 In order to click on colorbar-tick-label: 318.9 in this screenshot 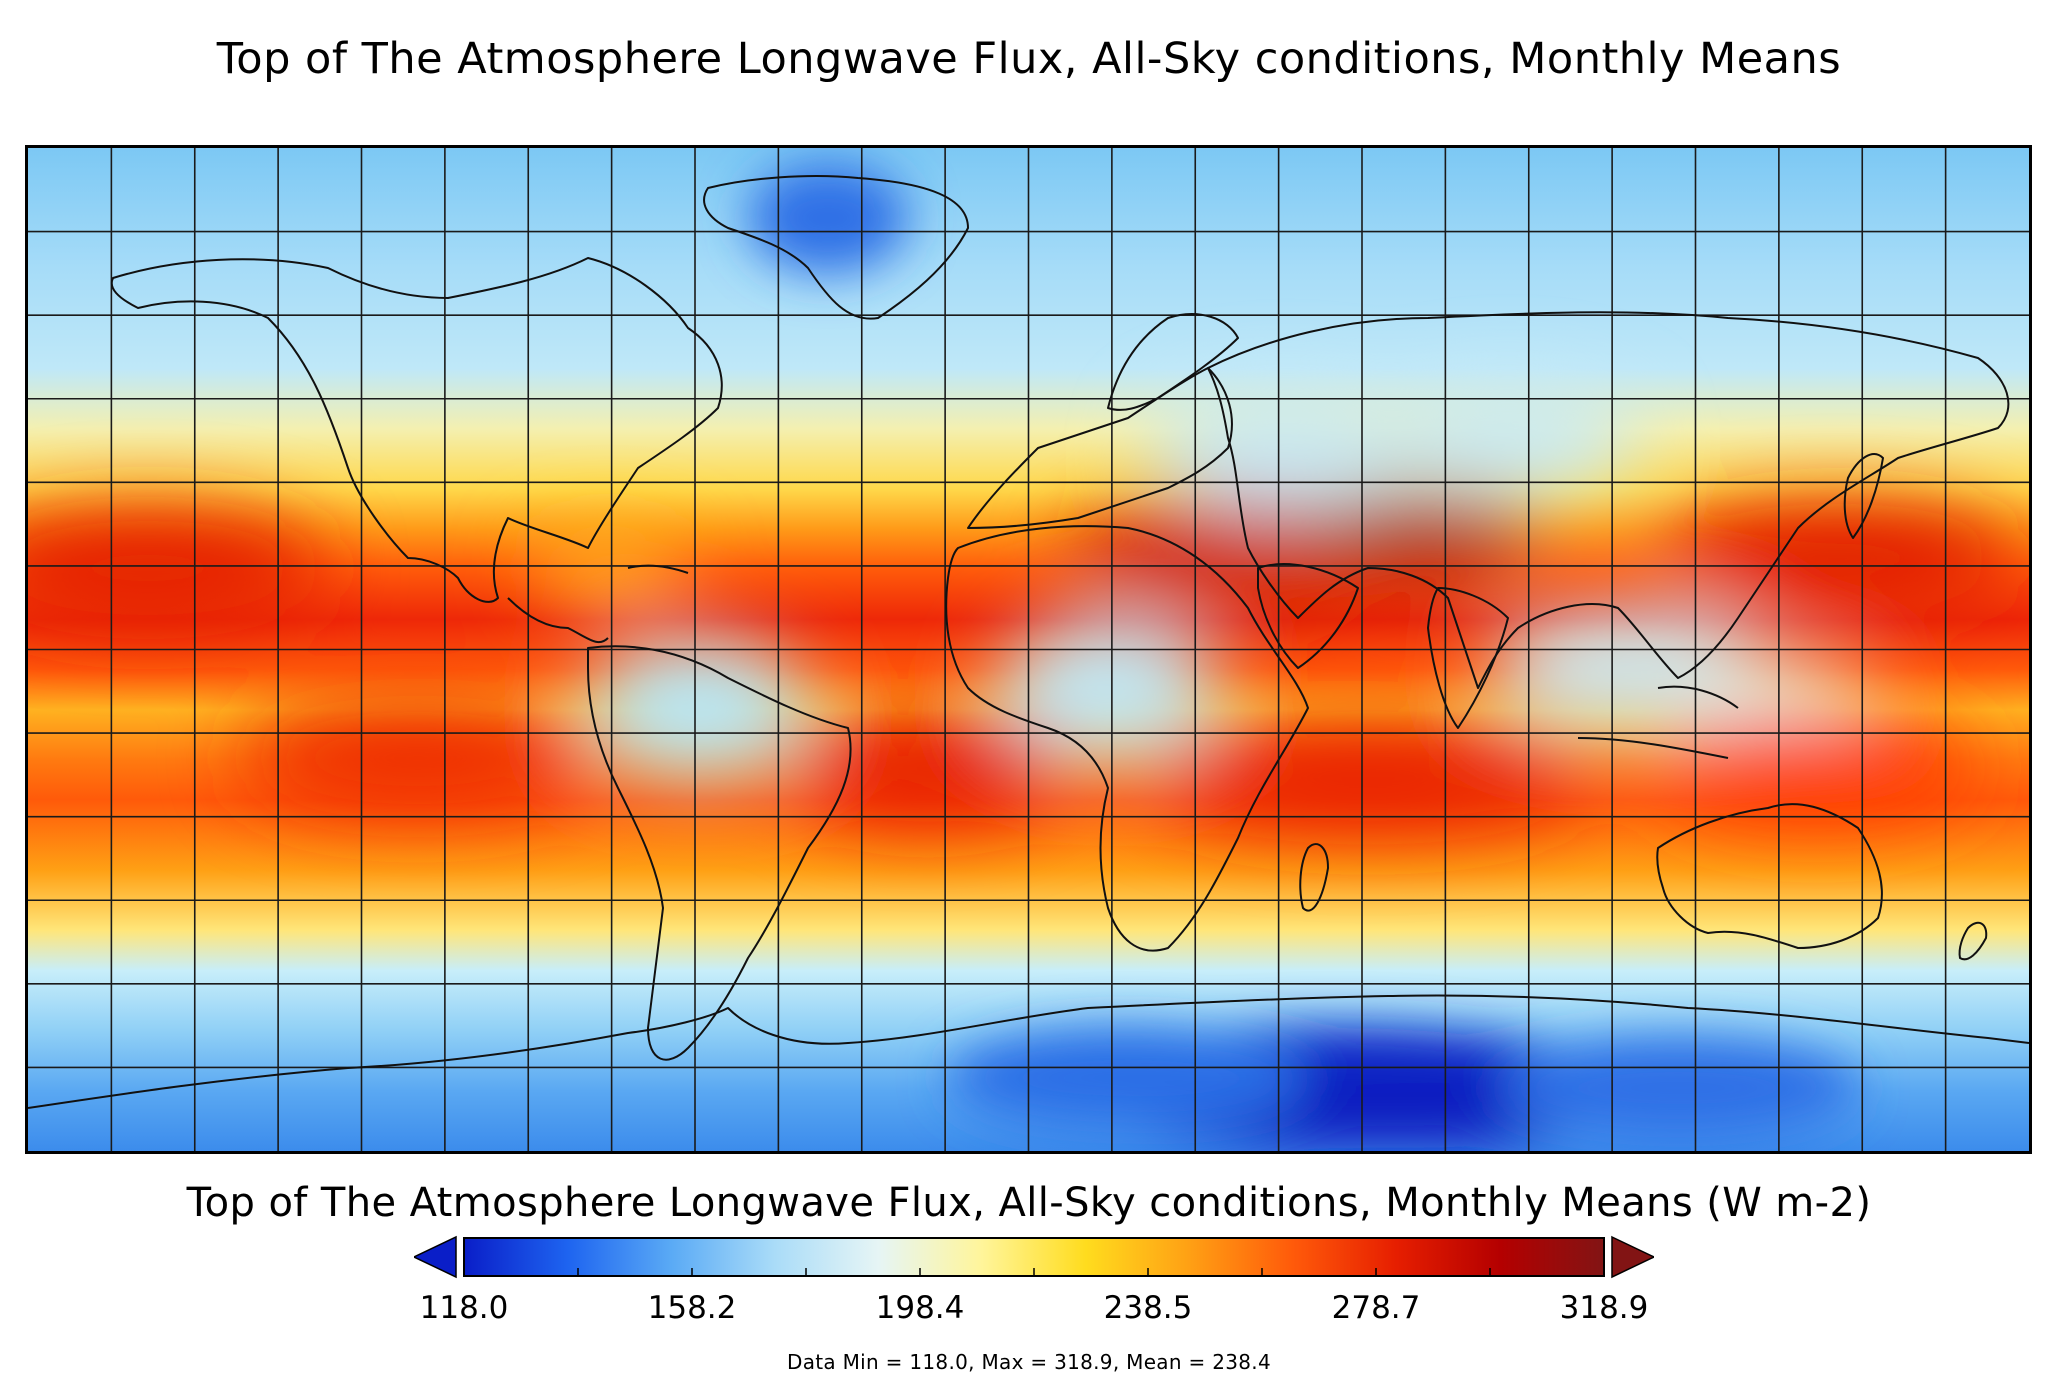, I will do `click(1604, 1308)`.